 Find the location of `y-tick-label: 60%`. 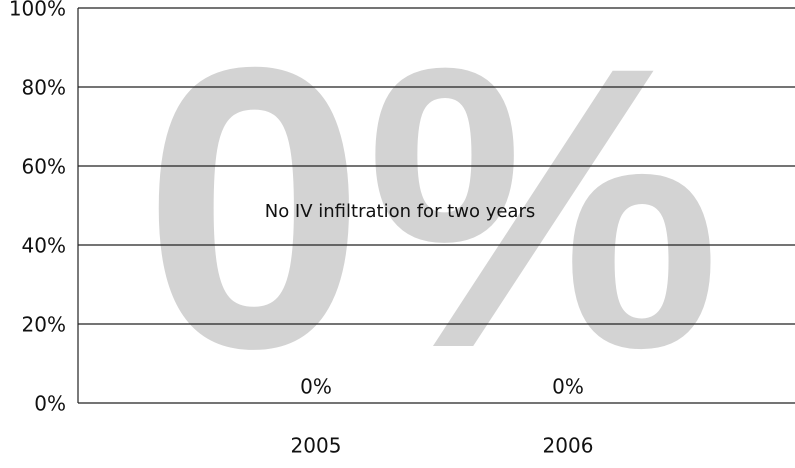

y-tick-label: 60% is located at coordinates (44, 167).